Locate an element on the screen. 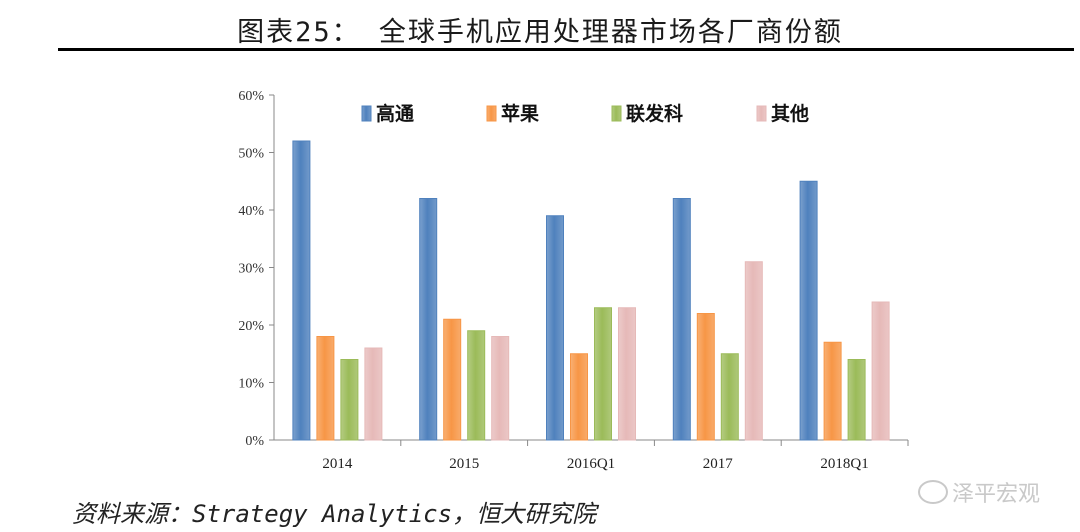  x-tick-label: 2015 is located at coordinates (464, 464).